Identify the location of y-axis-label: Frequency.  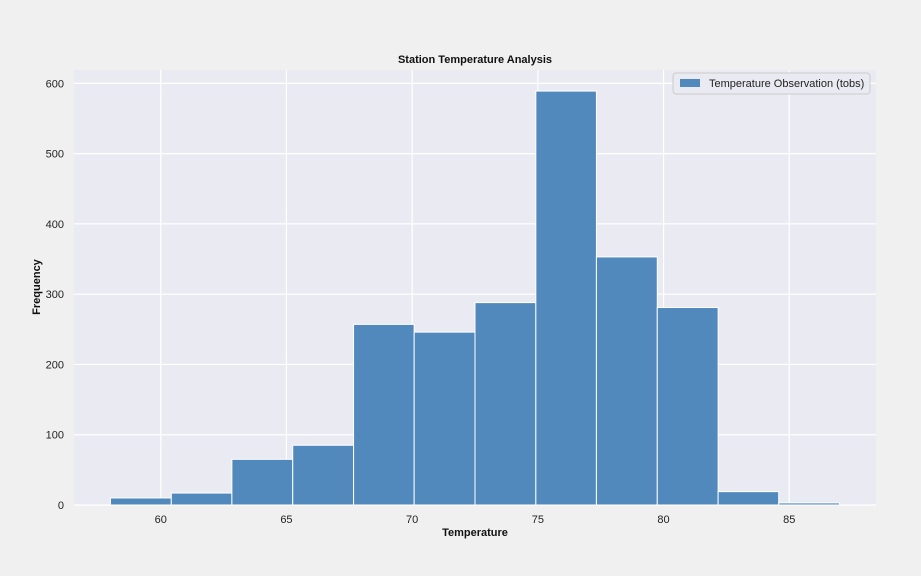
(37, 286).